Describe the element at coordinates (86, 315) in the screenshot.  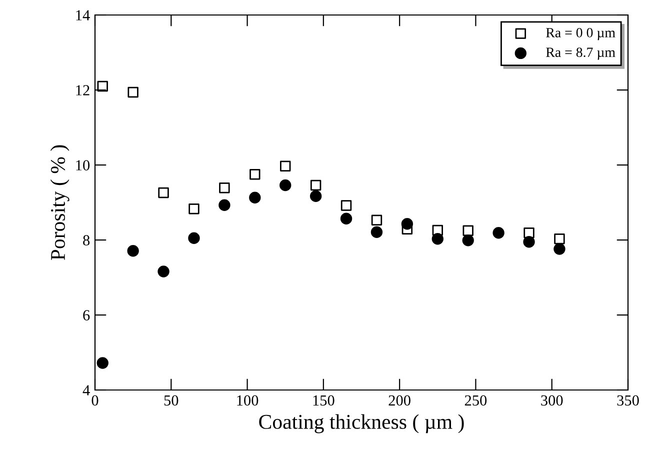
I see `y-tick-label: 6` at that location.